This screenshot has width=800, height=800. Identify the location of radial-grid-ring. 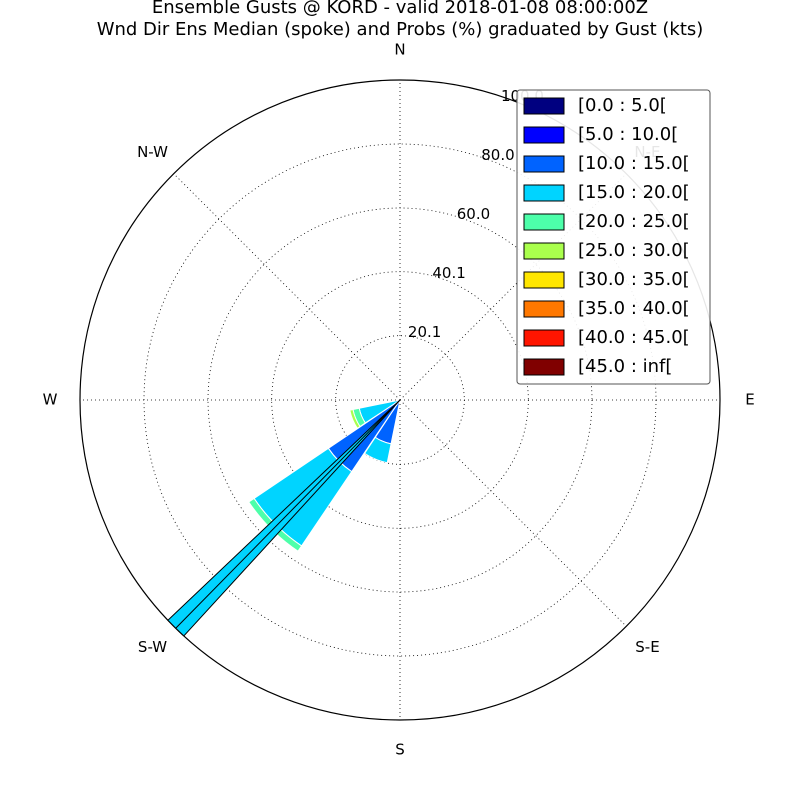
(400, 400).